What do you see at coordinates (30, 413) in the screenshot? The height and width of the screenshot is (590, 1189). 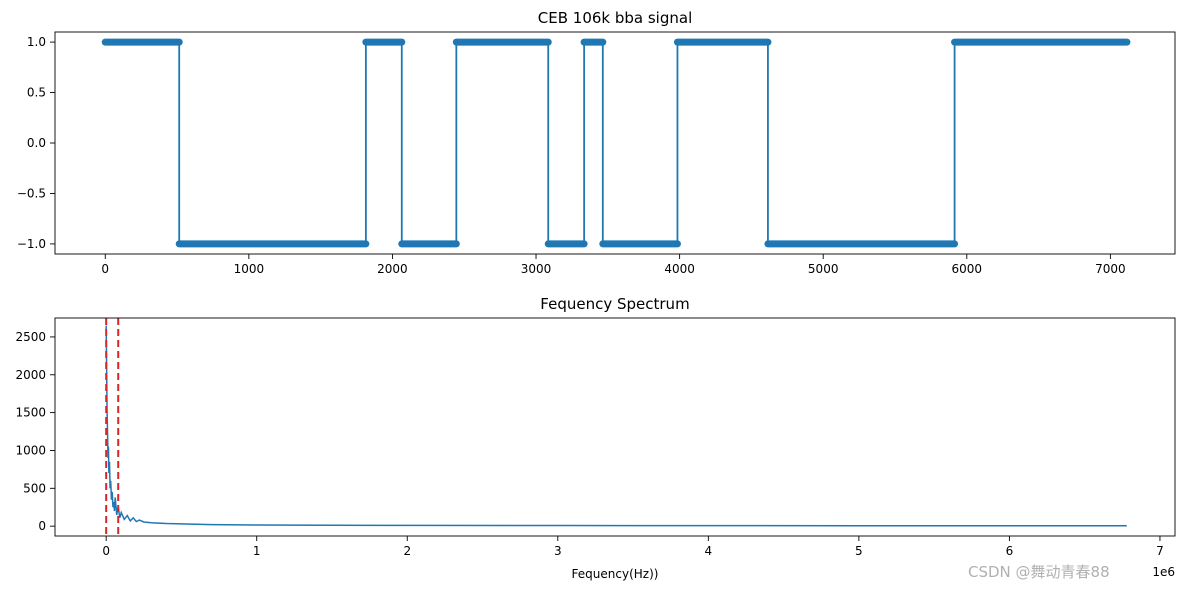 I see `y-tick-label: 1500` at bounding box center [30, 413].